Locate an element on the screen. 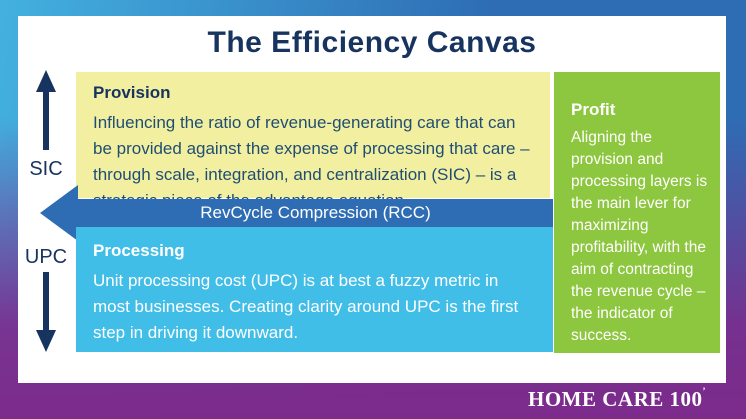  rcc-arrowhead-icon is located at coordinates (59, 213).